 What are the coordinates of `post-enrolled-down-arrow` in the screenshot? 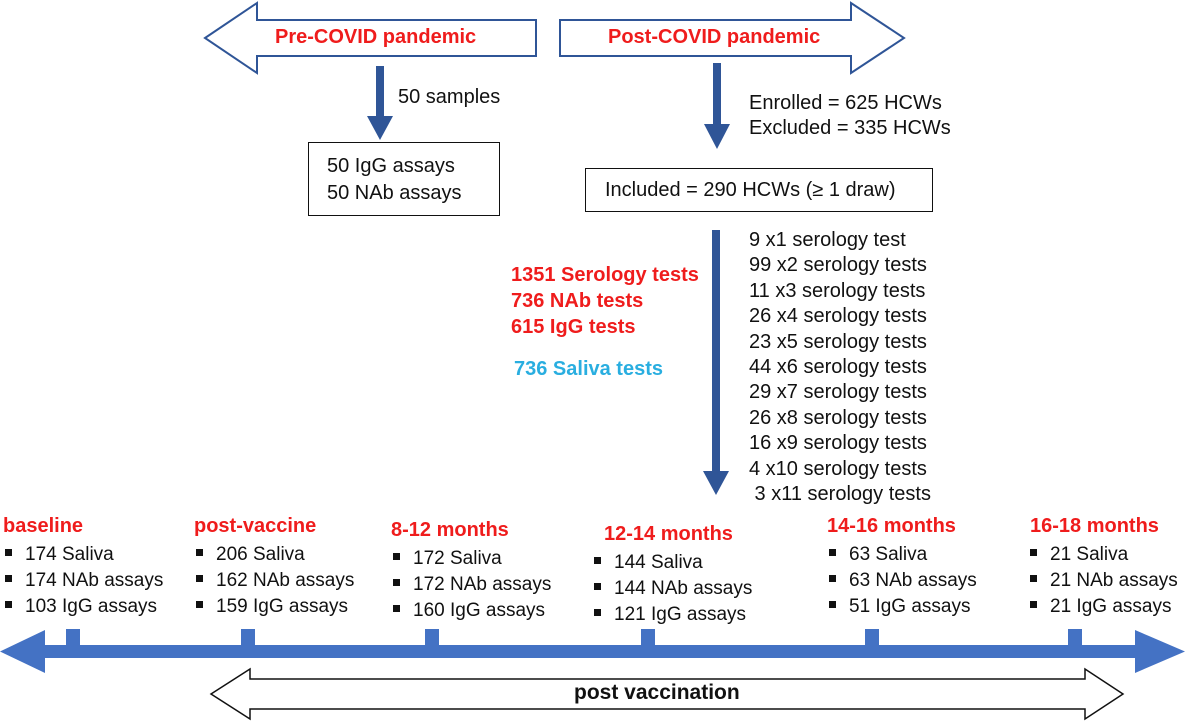 It's located at (717, 106).